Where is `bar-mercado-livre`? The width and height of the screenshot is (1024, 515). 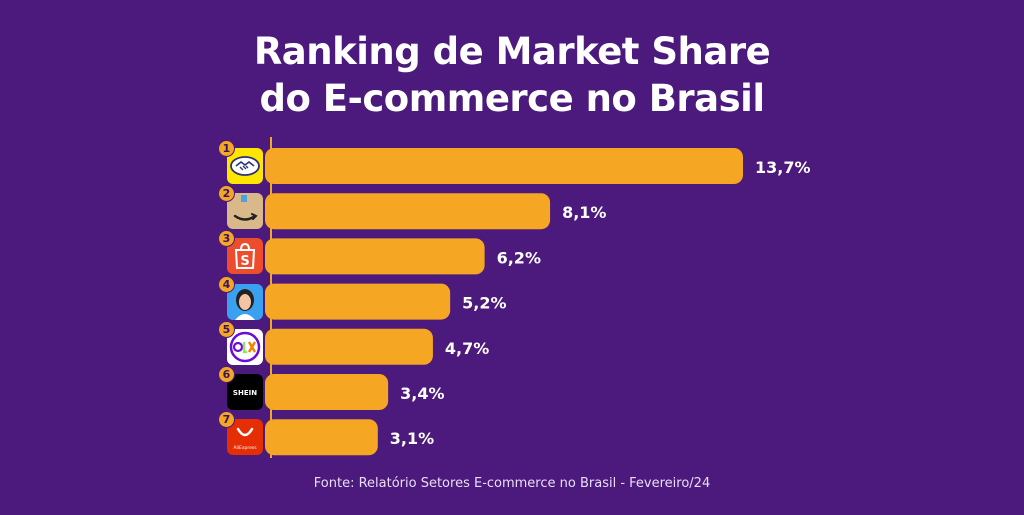 bar-mercado-livre is located at coordinates (504, 166).